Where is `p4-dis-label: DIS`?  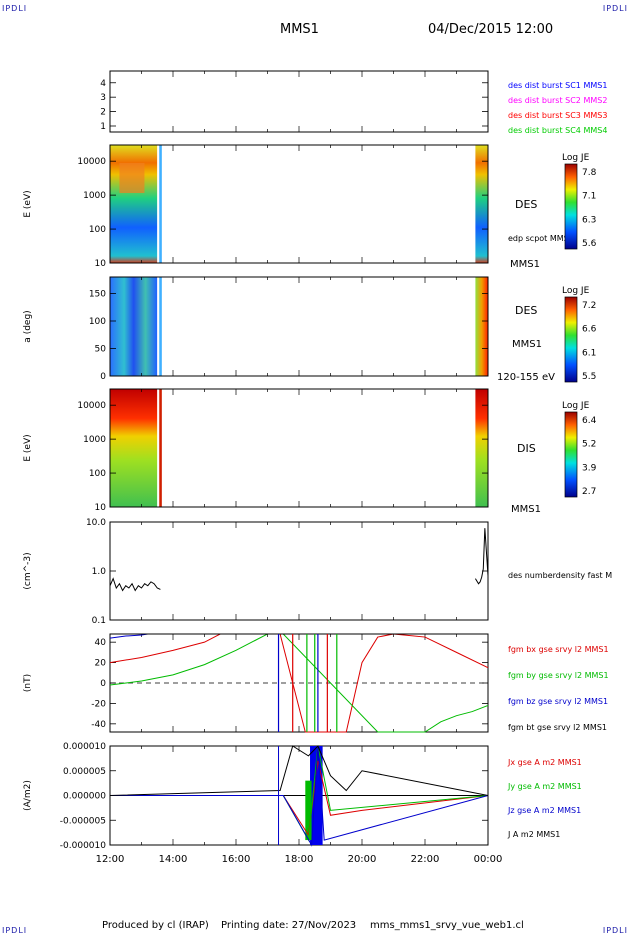
p4-dis-label: DIS is located at coordinates (526, 448).